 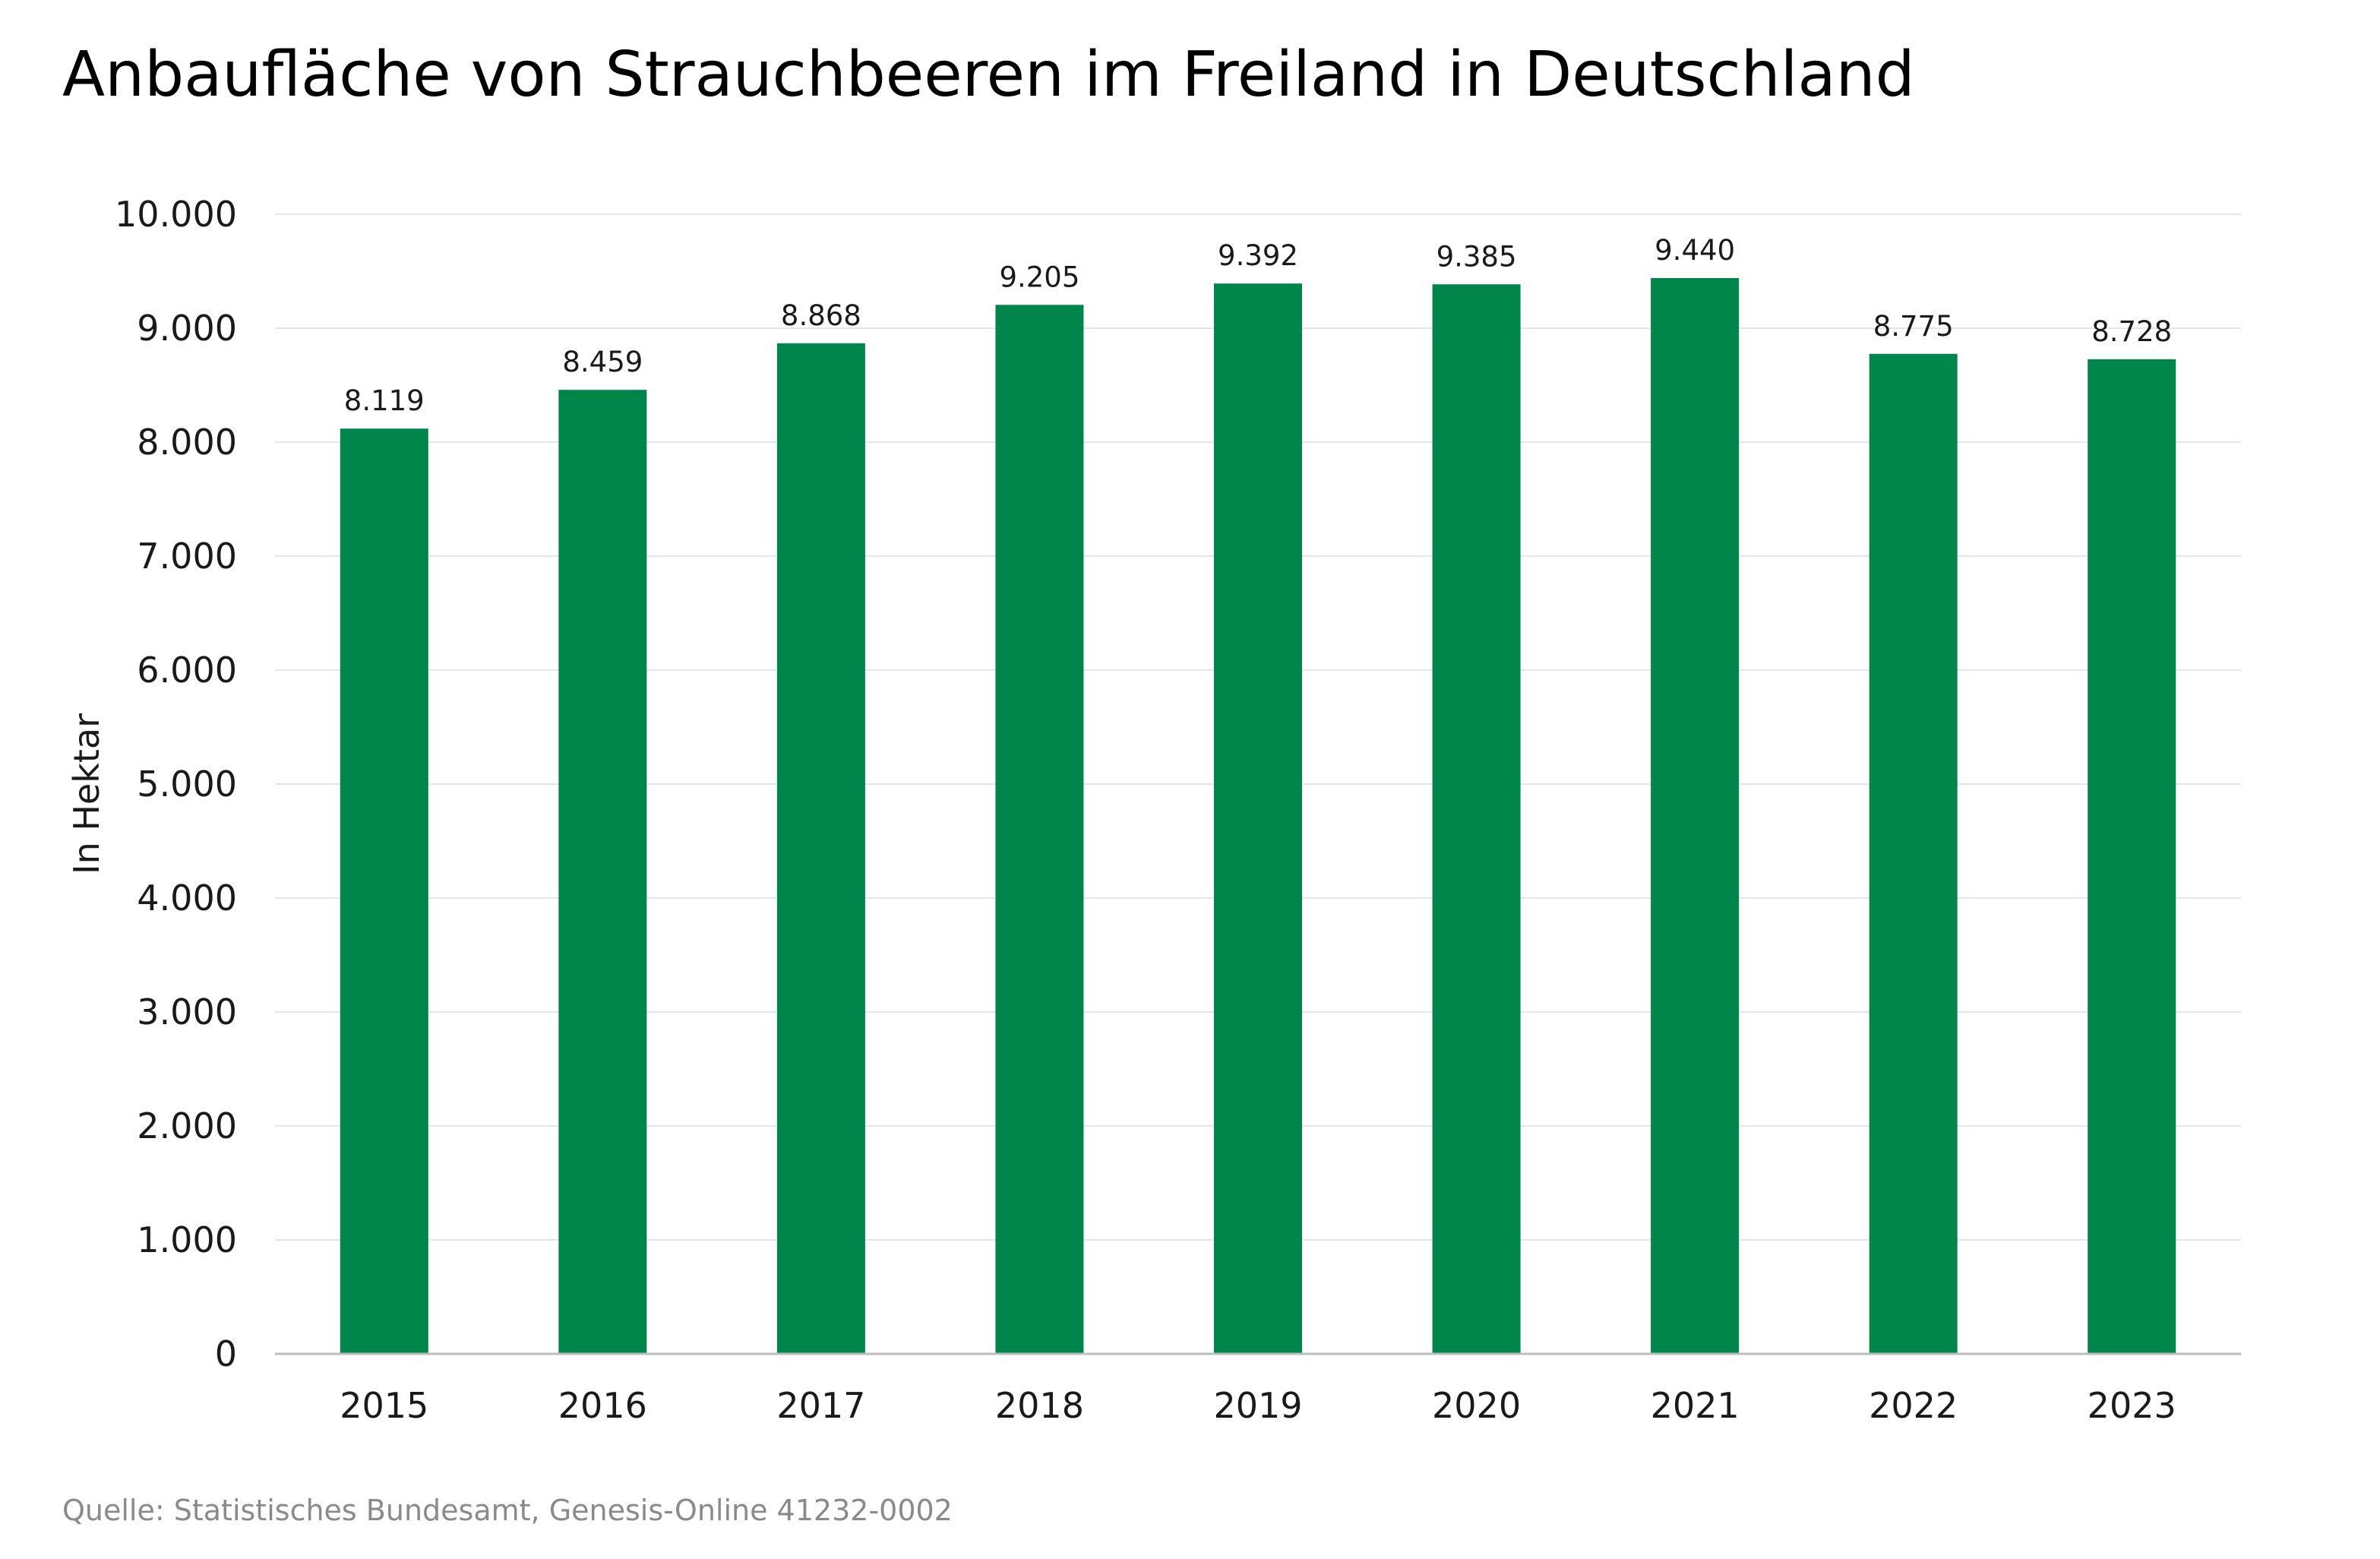 What do you see at coordinates (226, 1353) in the screenshot?
I see `y-tick-label: 0` at bounding box center [226, 1353].